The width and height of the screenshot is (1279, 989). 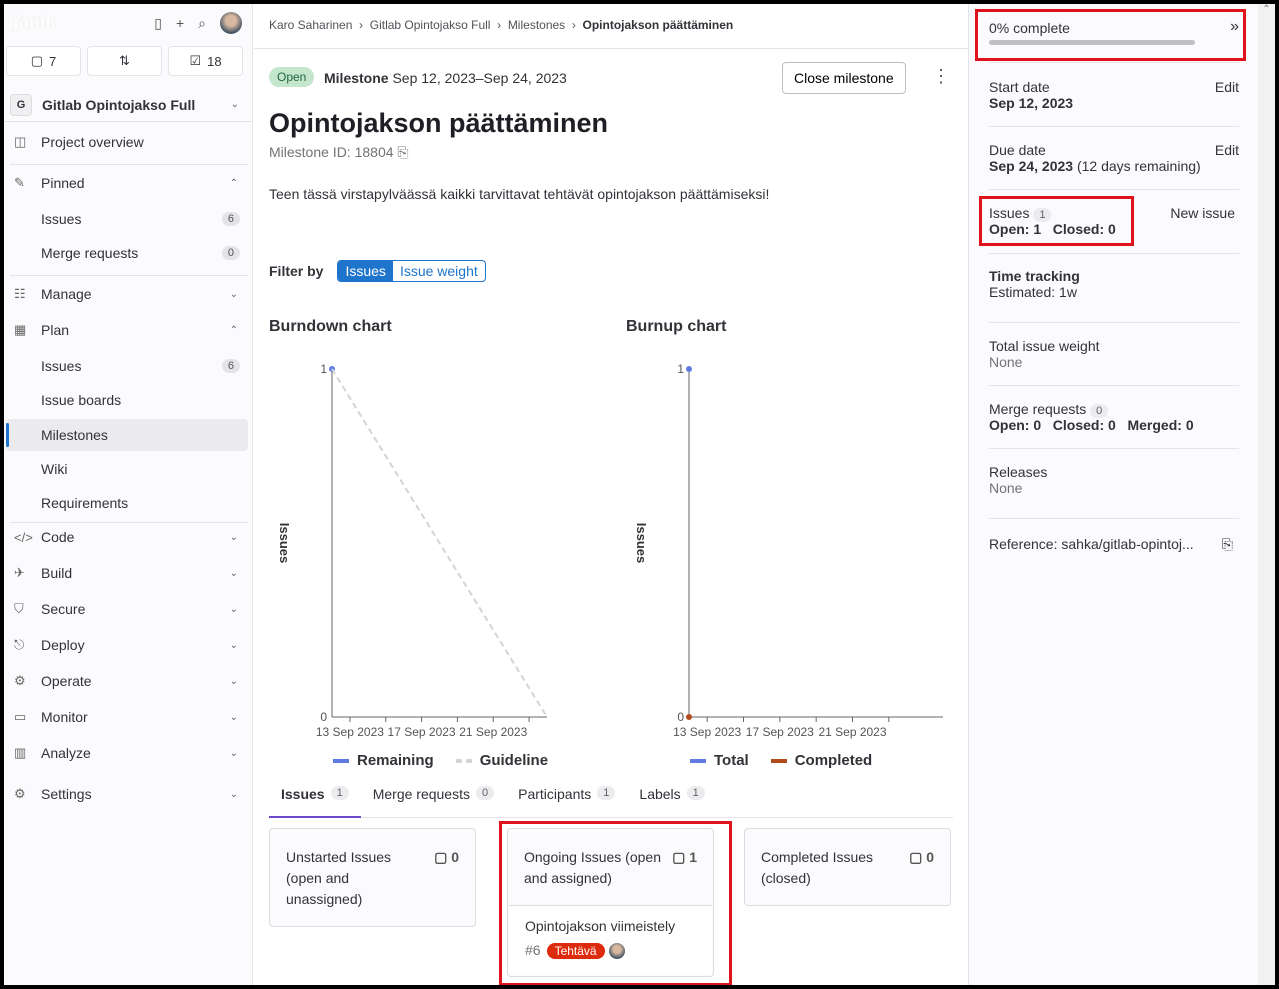 What do you see at coordinates (438, 271) in the screenshot?
I see `filter-issue-weight: Issue weight` at bounding box center [438, 271].